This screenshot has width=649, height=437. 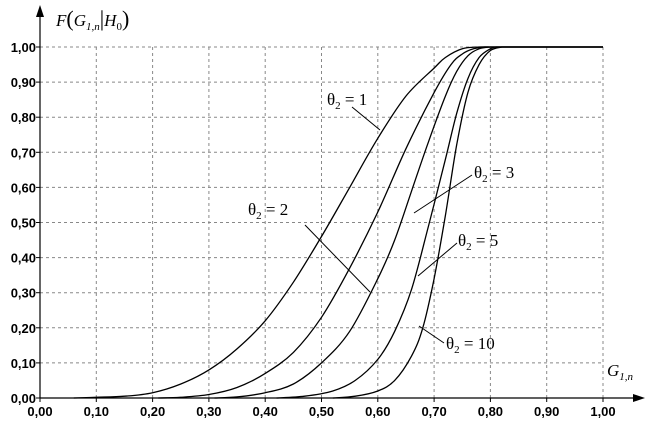 I want to click on x-tick-label: 0,70, so click(x=433, y=411).